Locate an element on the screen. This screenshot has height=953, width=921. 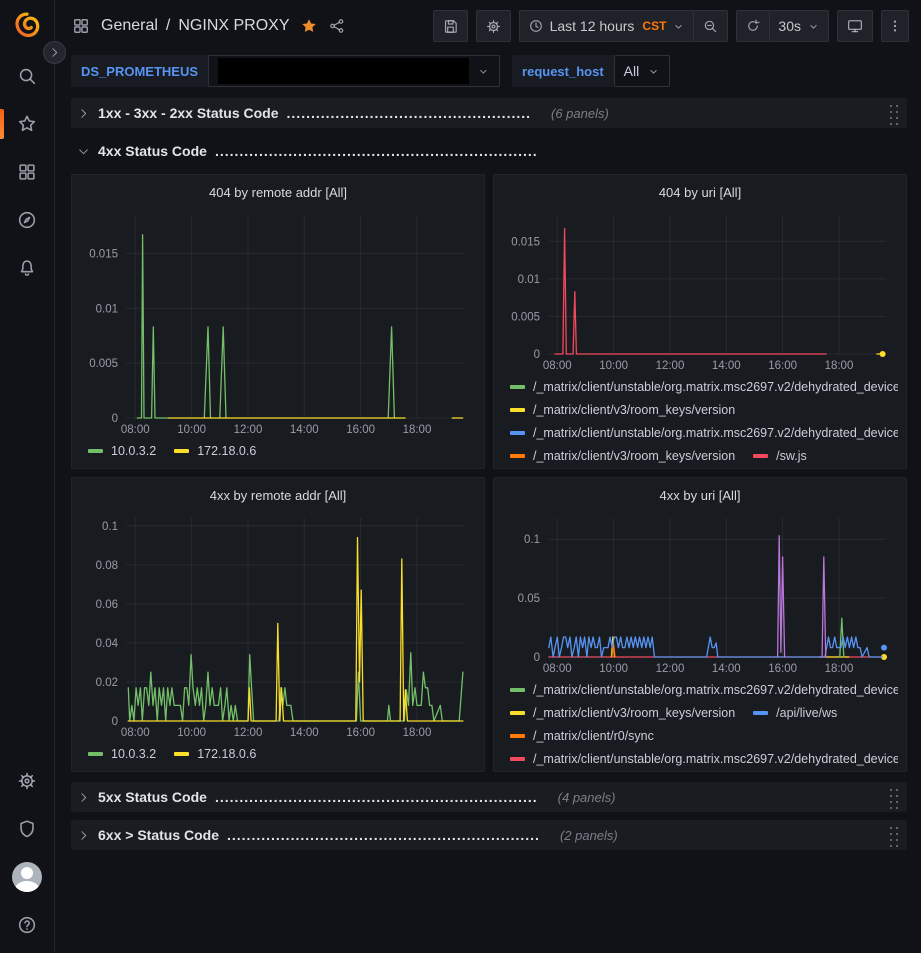
svg-text: 08:00 is located at coordinates (135, 733).